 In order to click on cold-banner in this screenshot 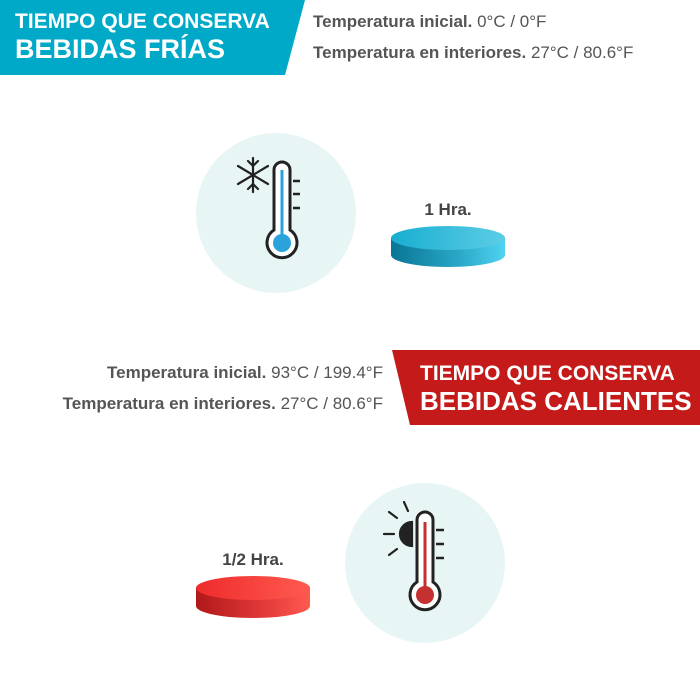, I will do `click(152, 37)`.